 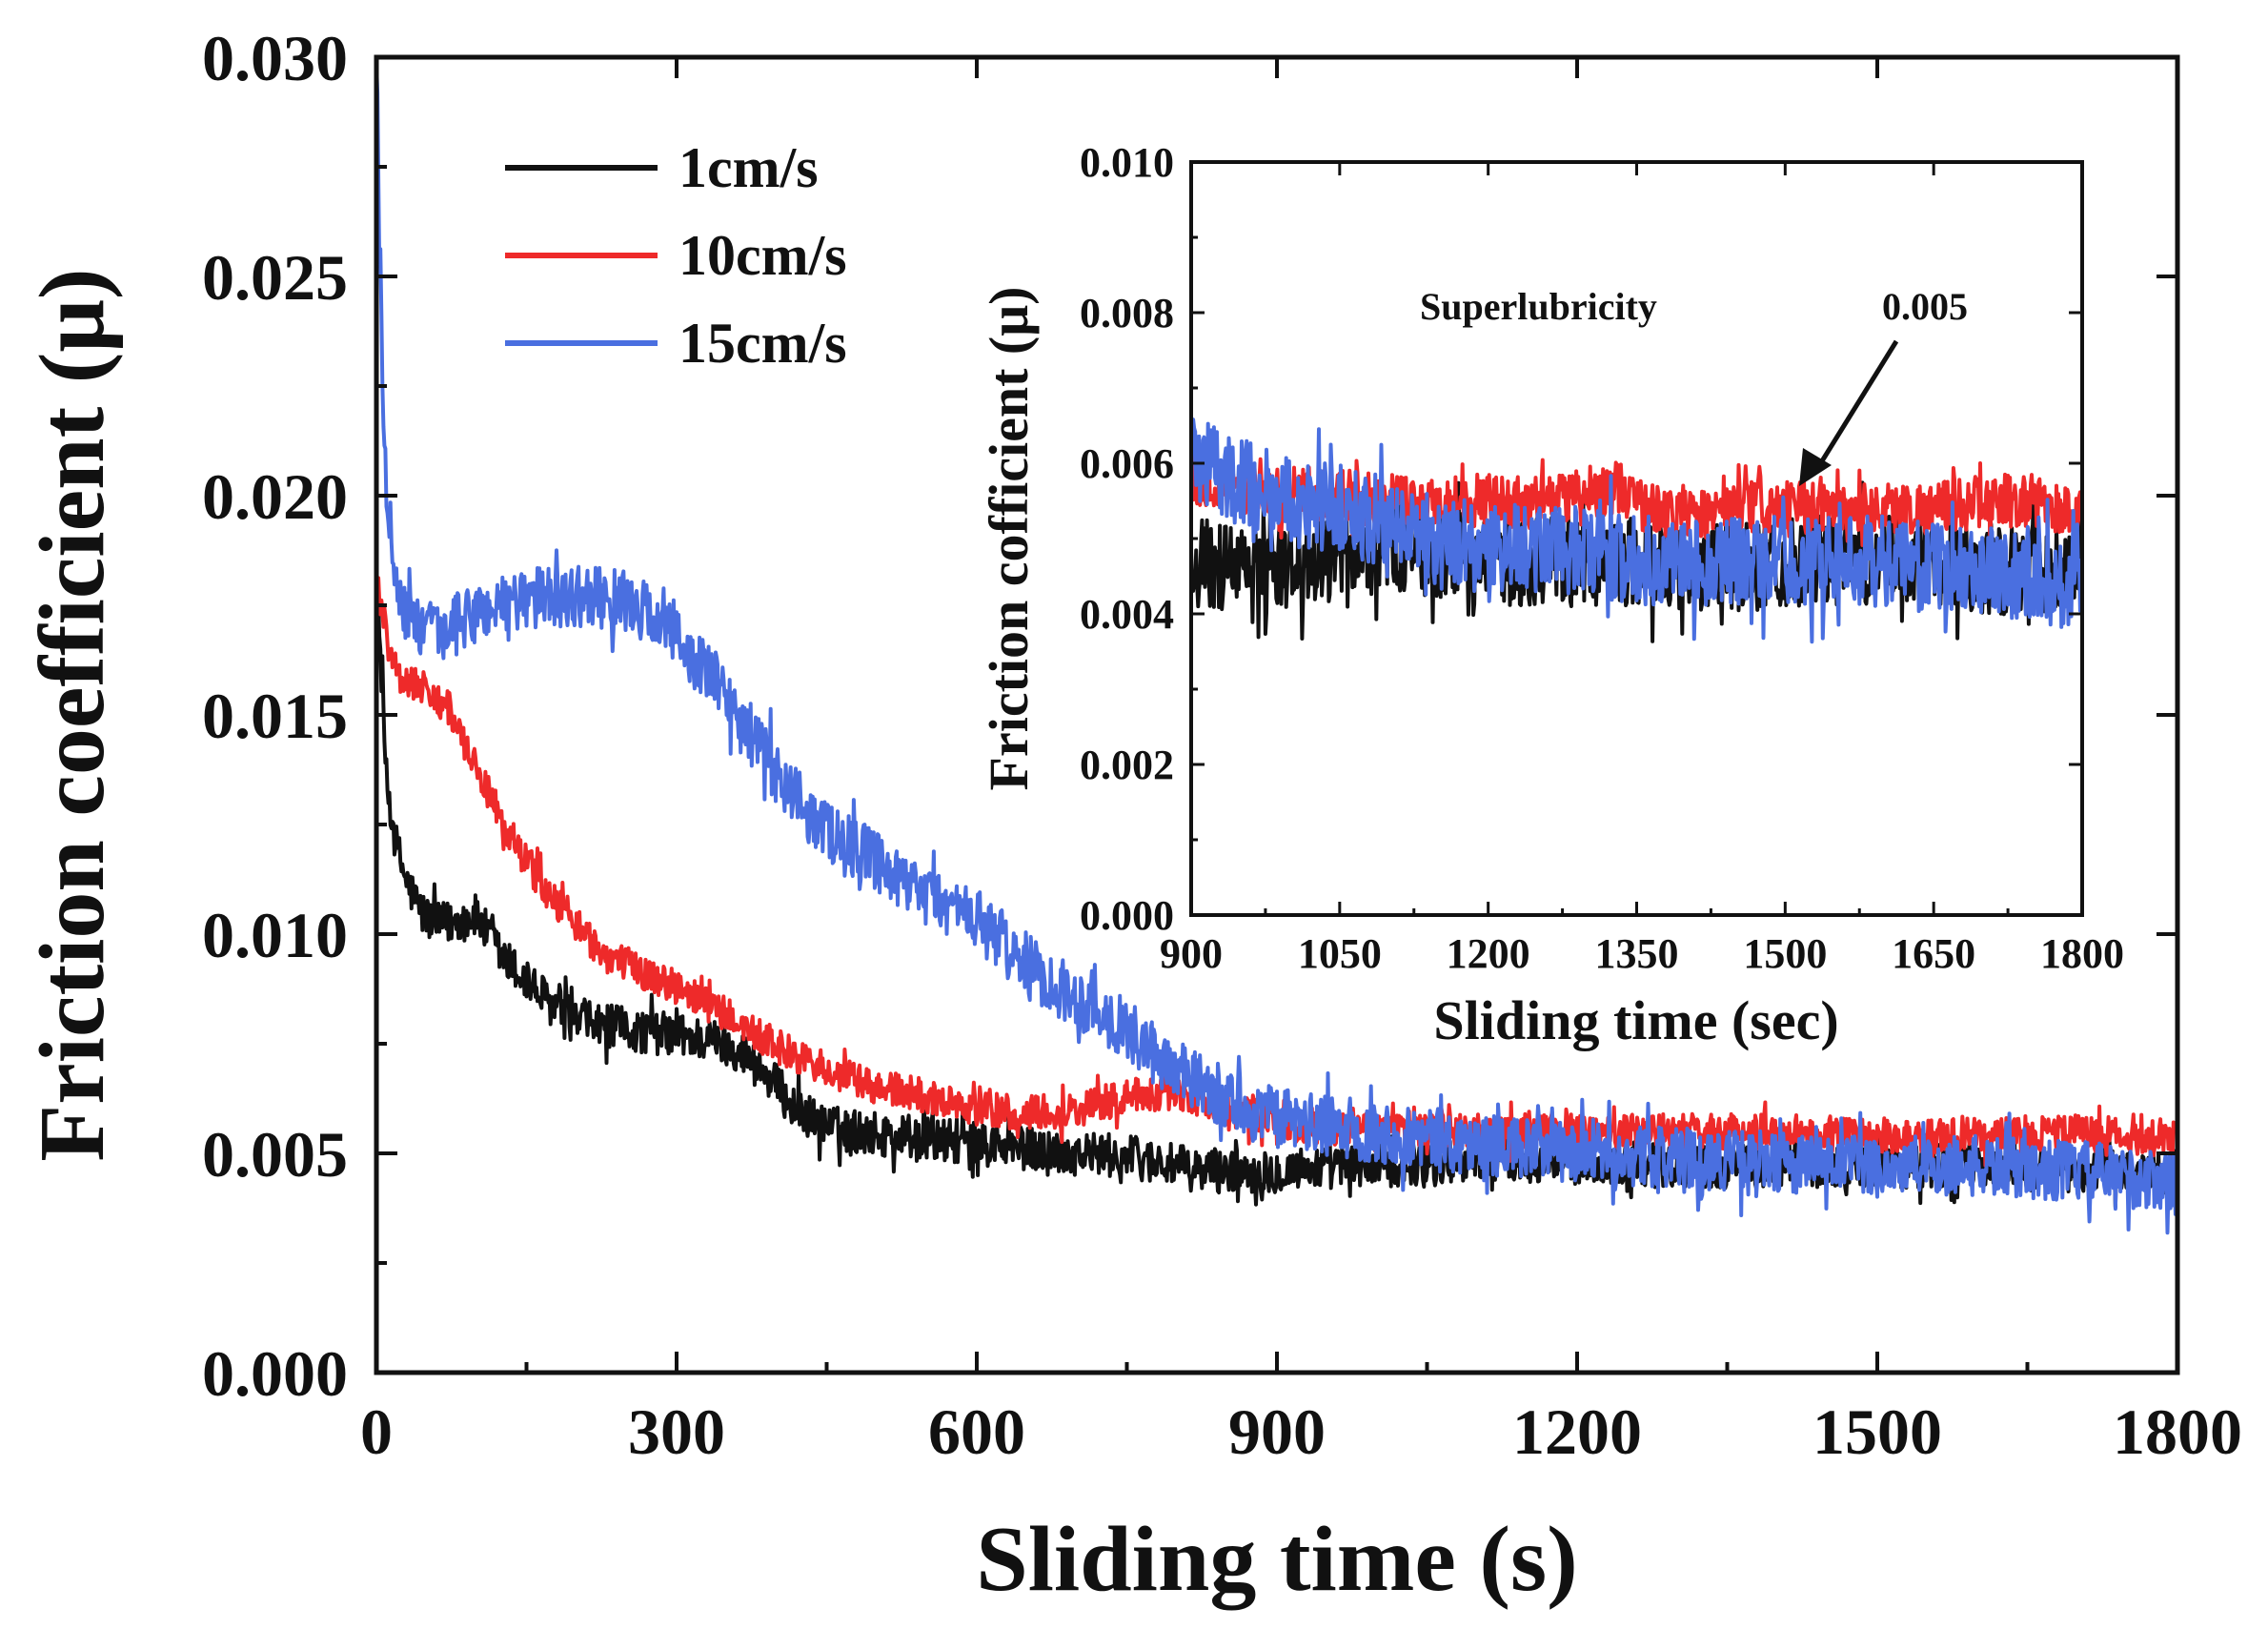 I want to click on inset-y-tick-label: 0.004, so click(x=1127, y=614).